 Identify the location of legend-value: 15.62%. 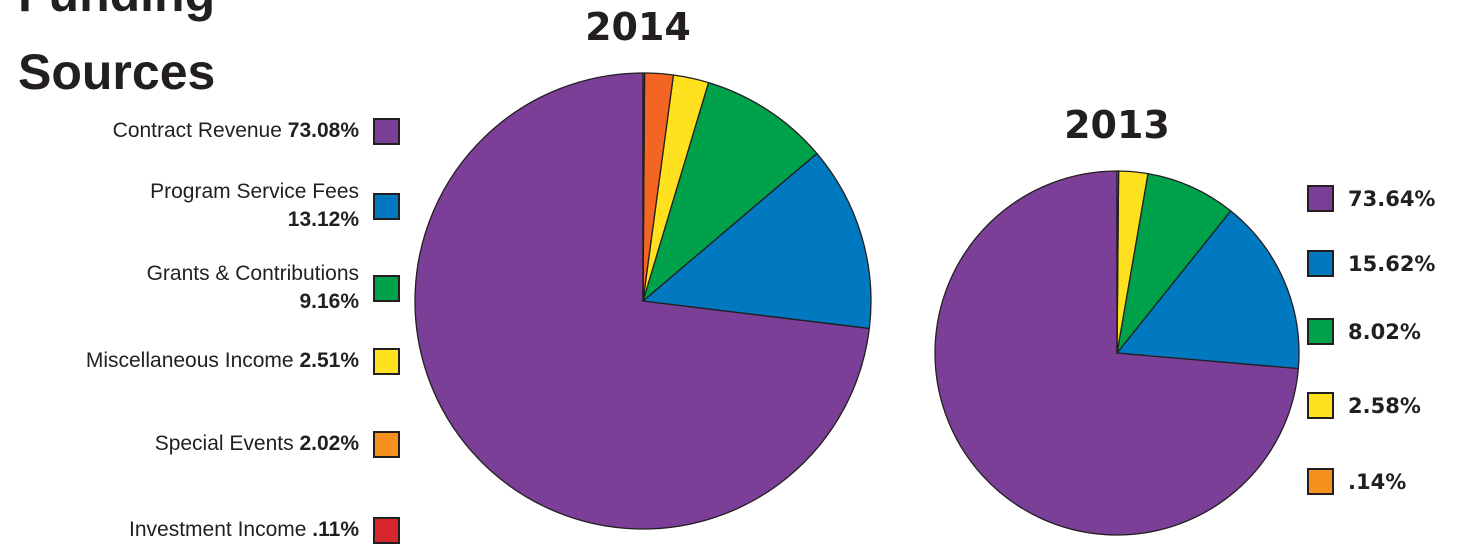
(1392, 263).